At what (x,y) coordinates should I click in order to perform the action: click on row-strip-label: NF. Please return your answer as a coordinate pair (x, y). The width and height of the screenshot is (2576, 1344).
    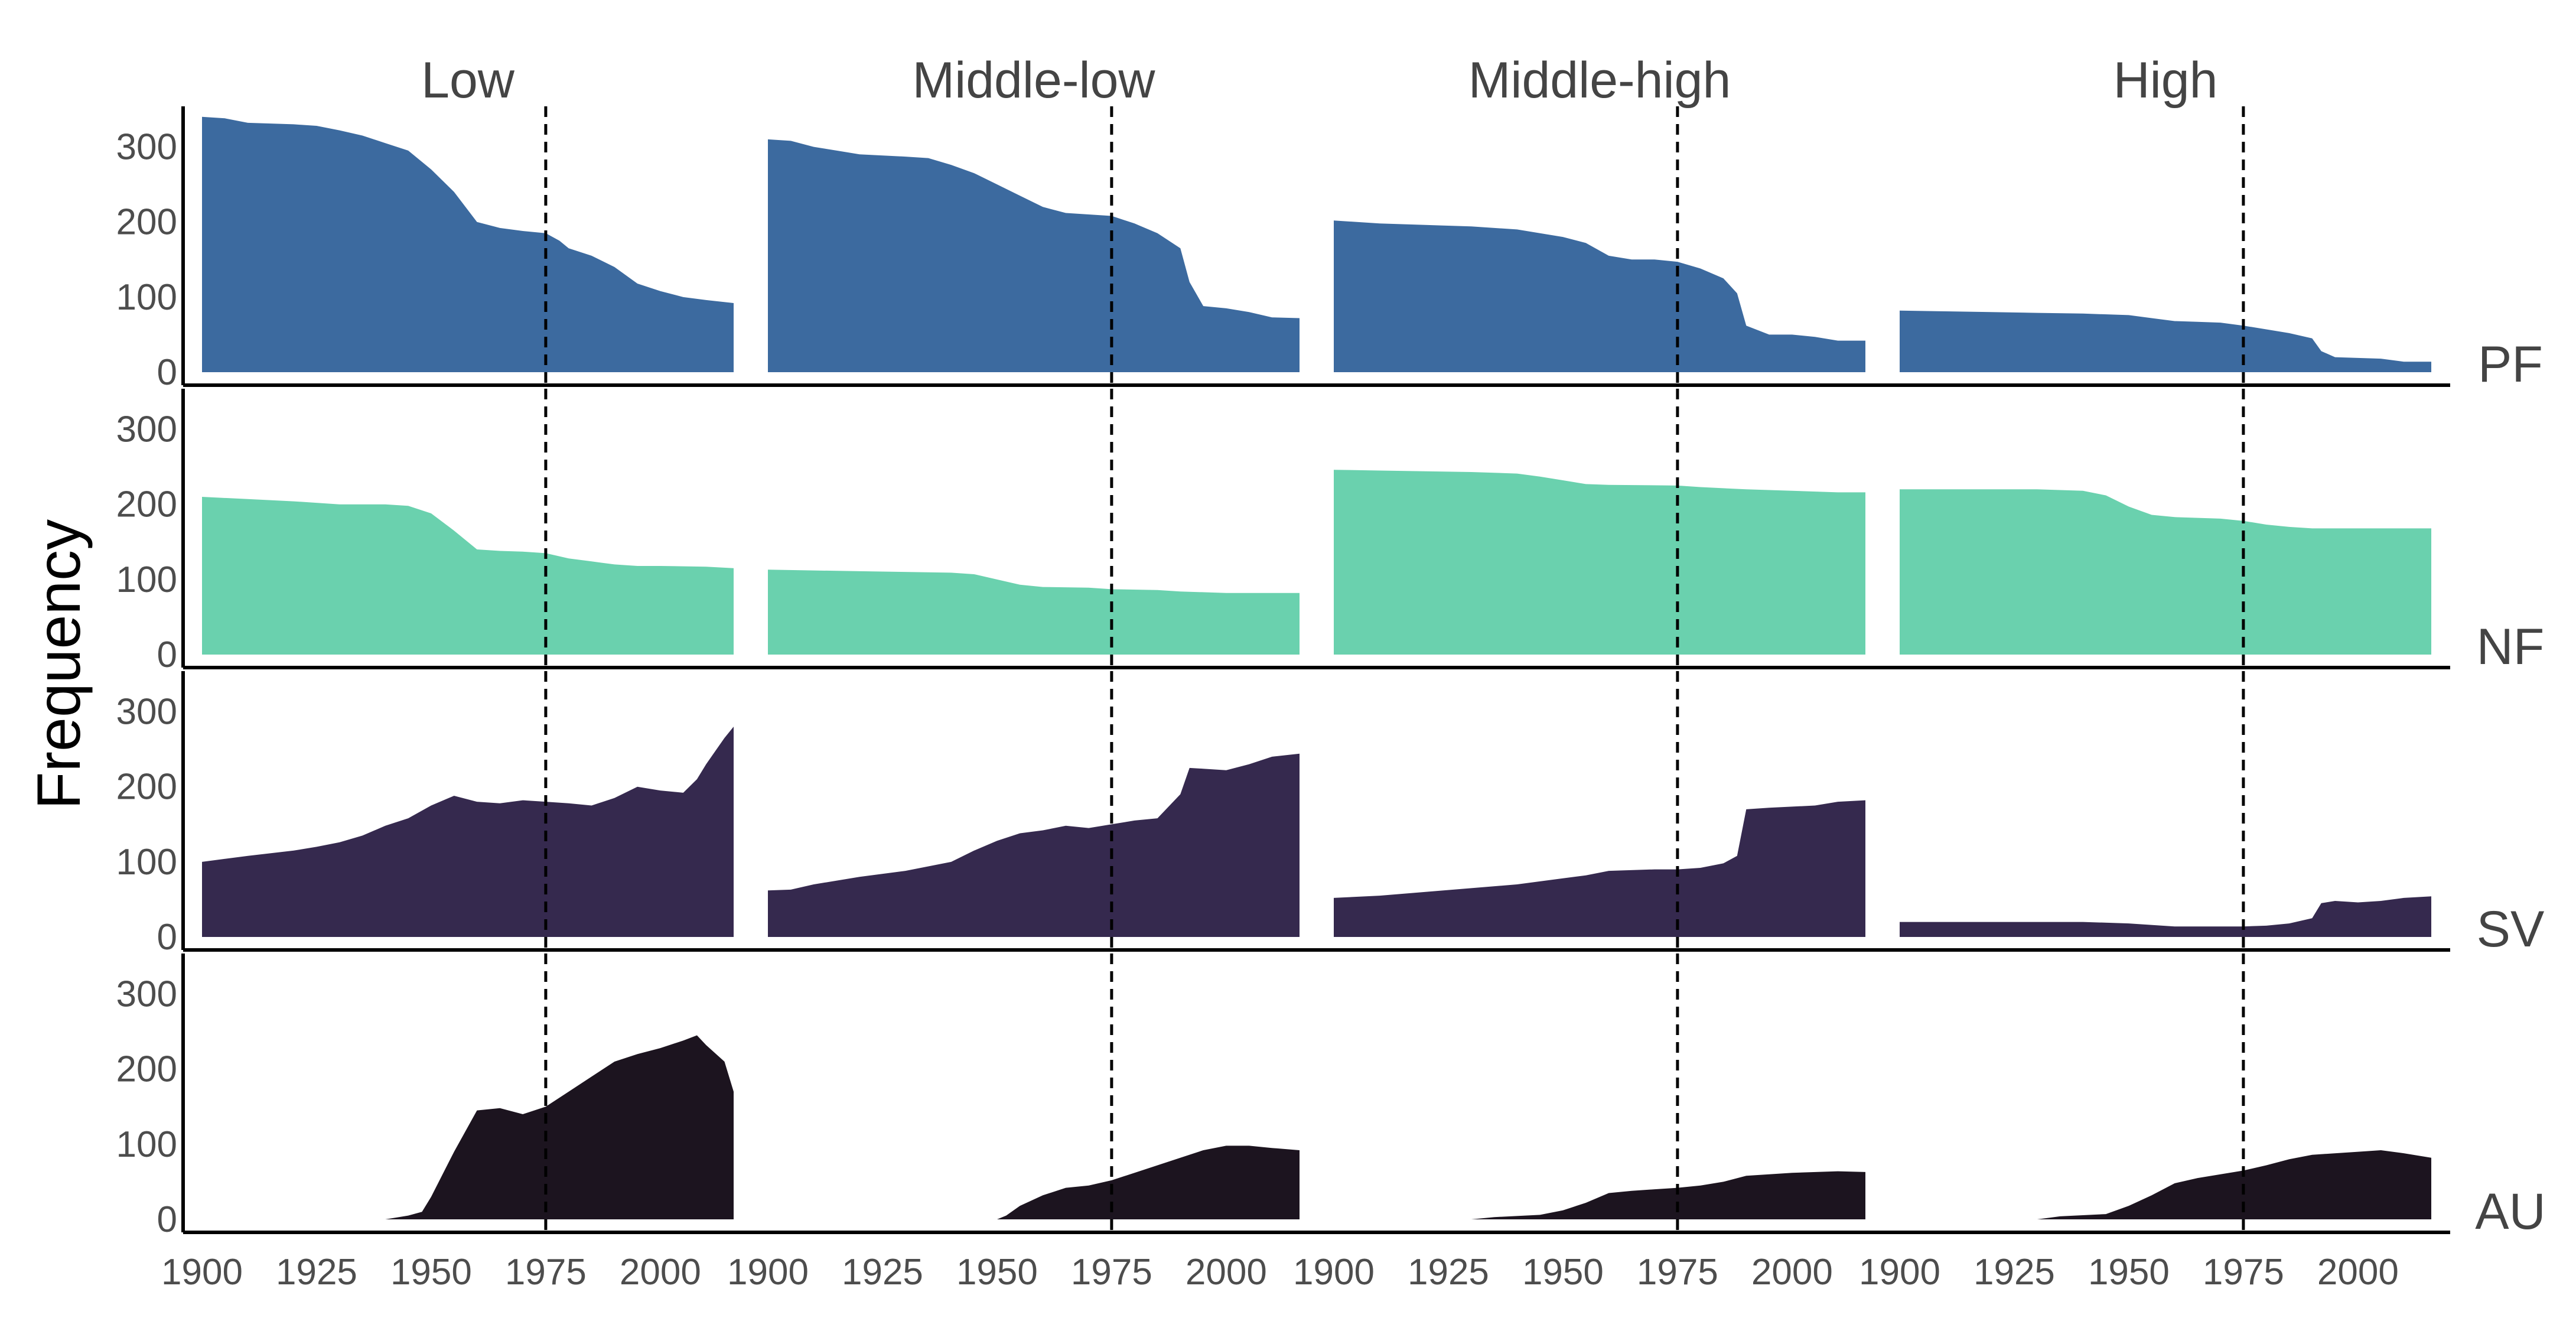
    Looking at the image, I should click on (2511, 647).